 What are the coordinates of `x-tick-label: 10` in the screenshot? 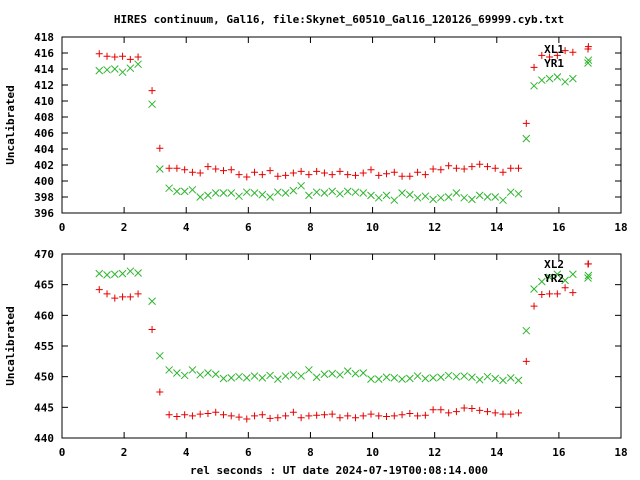 It's located at (372, 452).